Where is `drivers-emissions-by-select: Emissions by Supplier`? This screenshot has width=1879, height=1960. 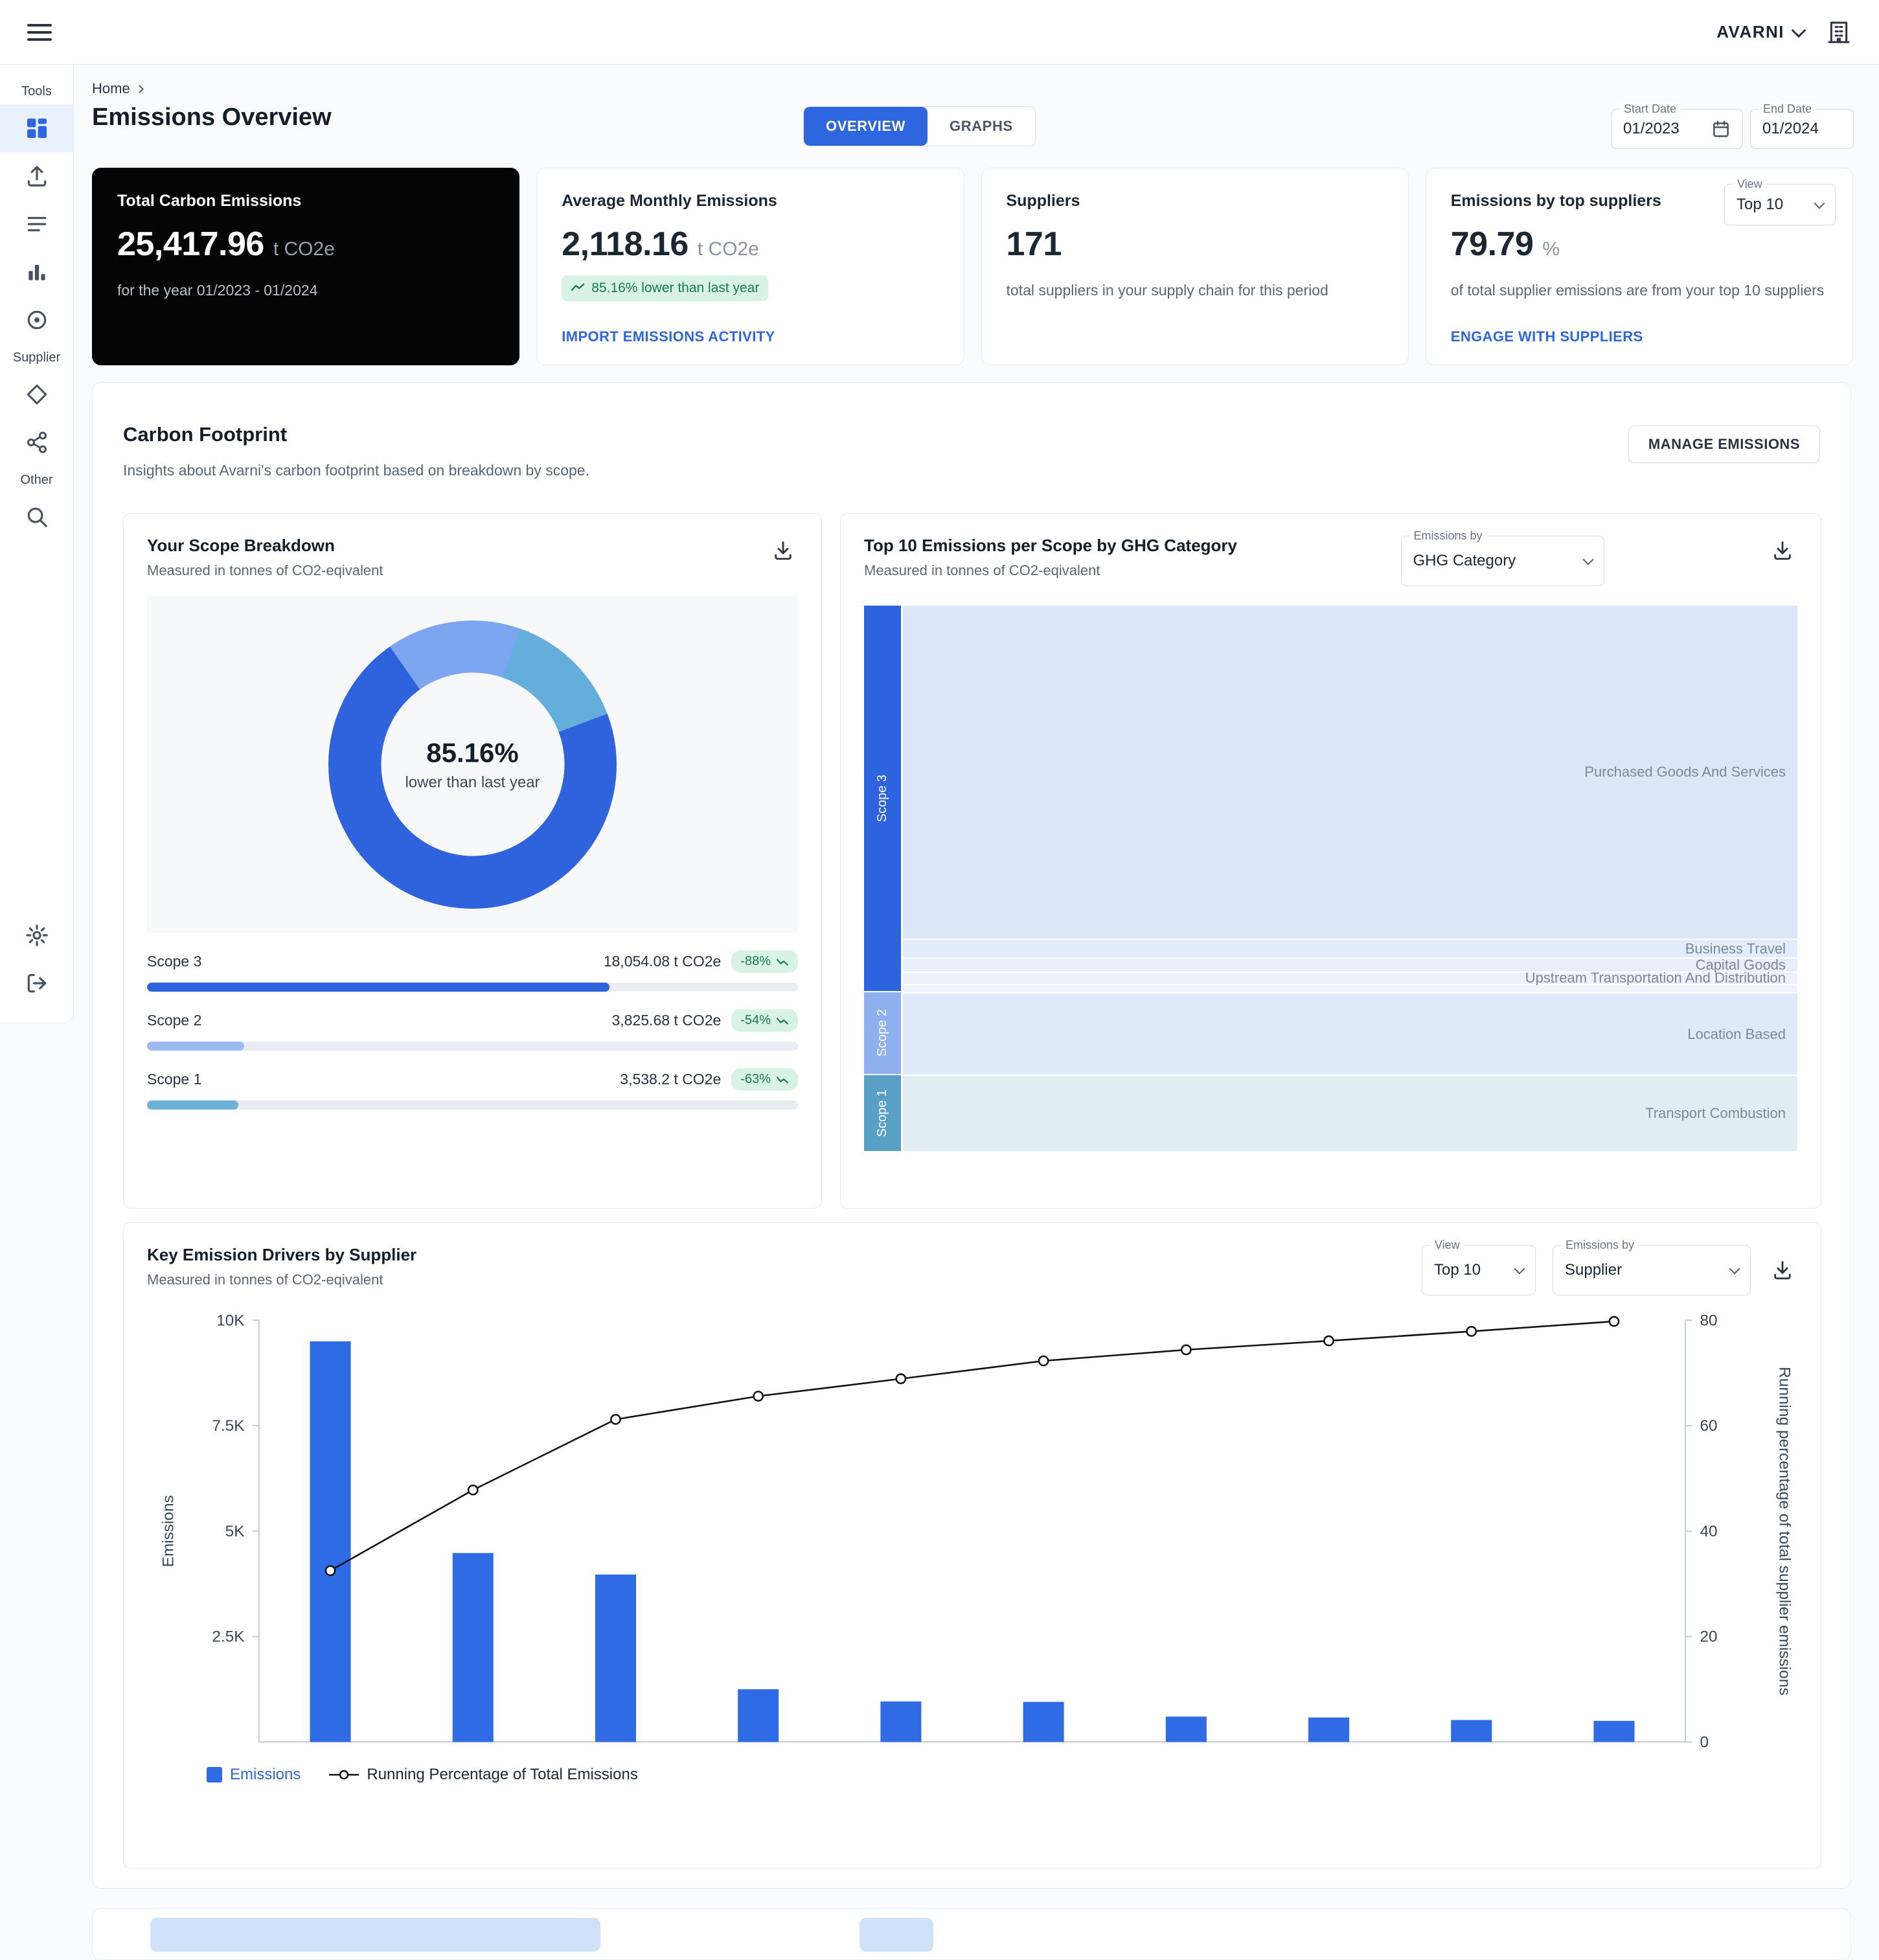
drivers-emissions-by-select: Emissions by Supplier is located at coordinates (1652, 1266).